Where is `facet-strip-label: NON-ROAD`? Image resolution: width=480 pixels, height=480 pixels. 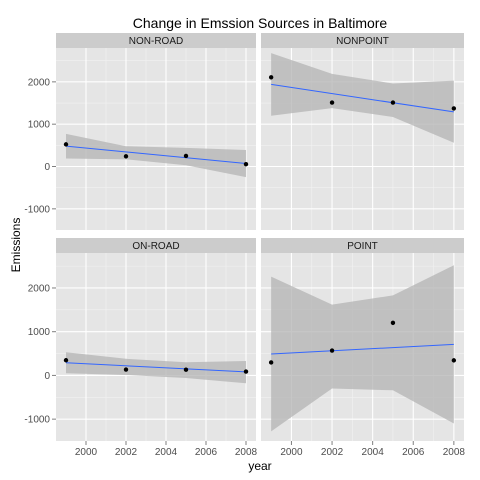
facet-strip-label: NON-ROAD is located at coordinates (156, 41).